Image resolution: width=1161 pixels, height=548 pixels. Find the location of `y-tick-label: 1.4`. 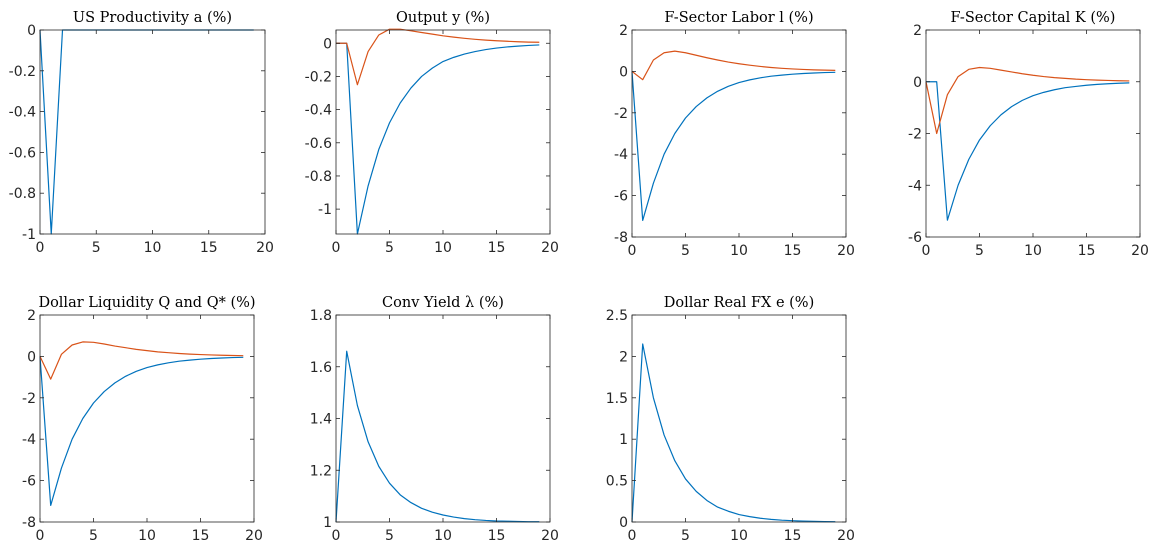

y-tick-label: 1.4 is located at coordinates (321, 420).